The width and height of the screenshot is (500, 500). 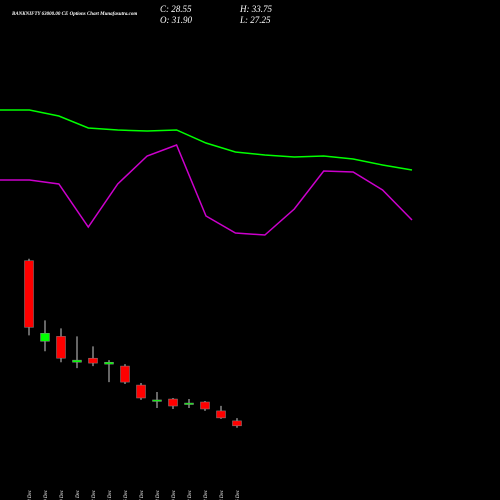 I want to click on x-tick-label: 11 Dec, so click(x=78, y=494).